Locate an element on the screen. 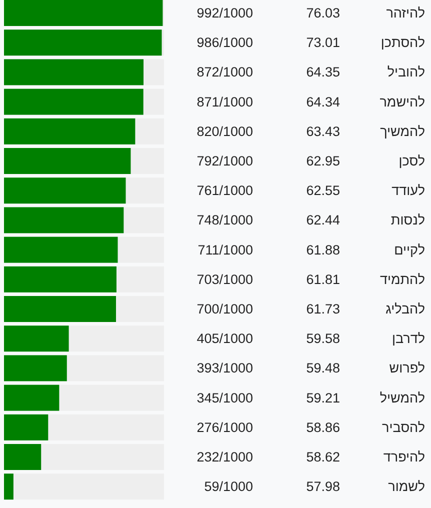  text: 76.03 is located at coordinates (323, 13).